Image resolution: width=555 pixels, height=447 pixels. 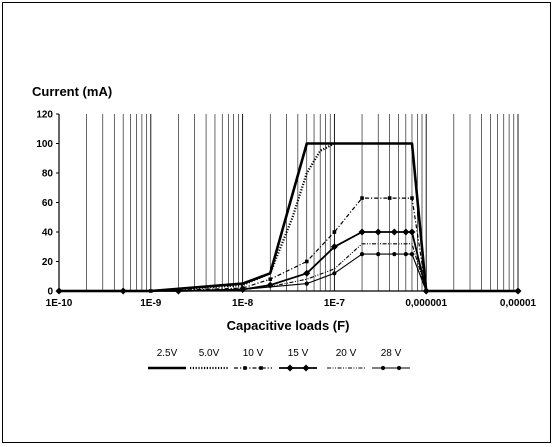 I want to click on y-tick-label: 60, so click(x=48, y=203).